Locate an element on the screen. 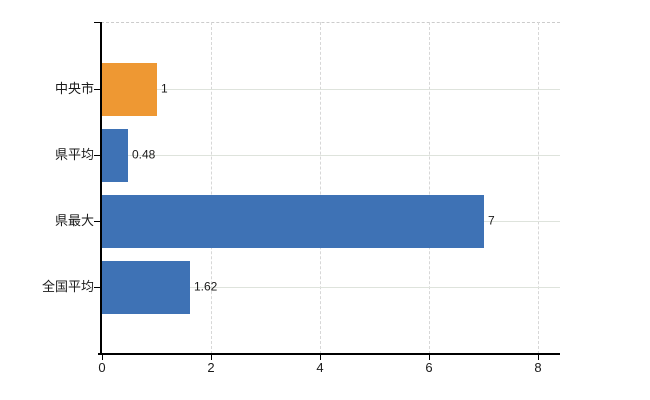 The width and height of the screenshot is (650, 400). x-tick-label: 8 is located at coordinates (538, 367).